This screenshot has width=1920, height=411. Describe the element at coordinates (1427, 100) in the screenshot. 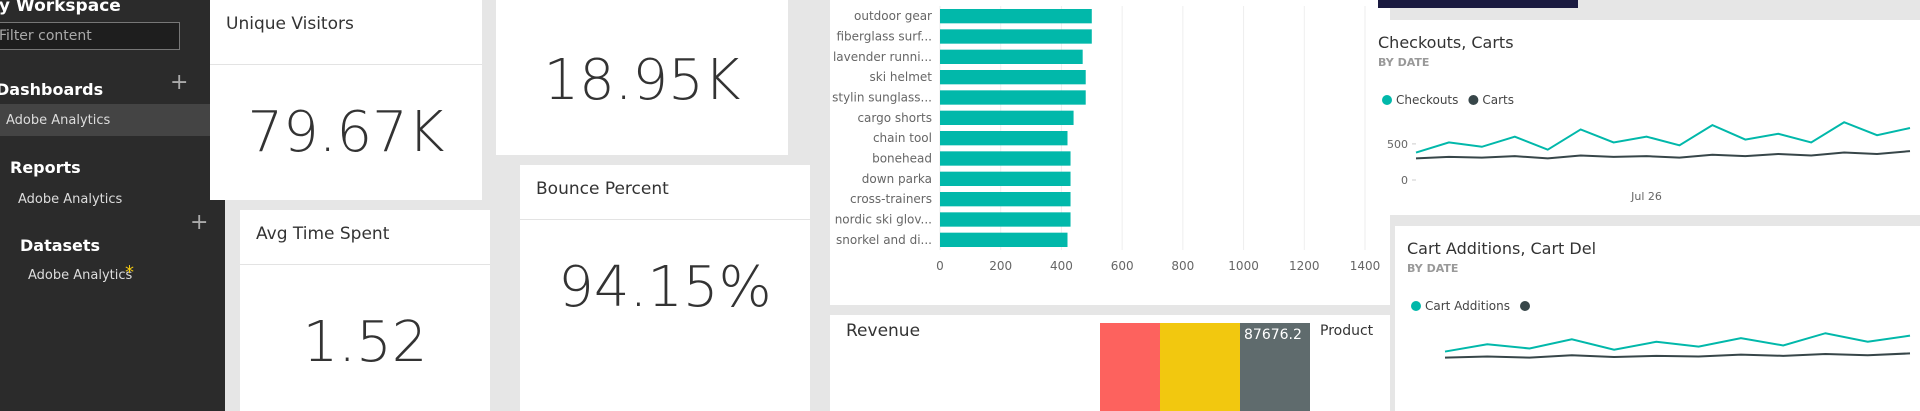

I see `legend-label: Checkouts` at that location.